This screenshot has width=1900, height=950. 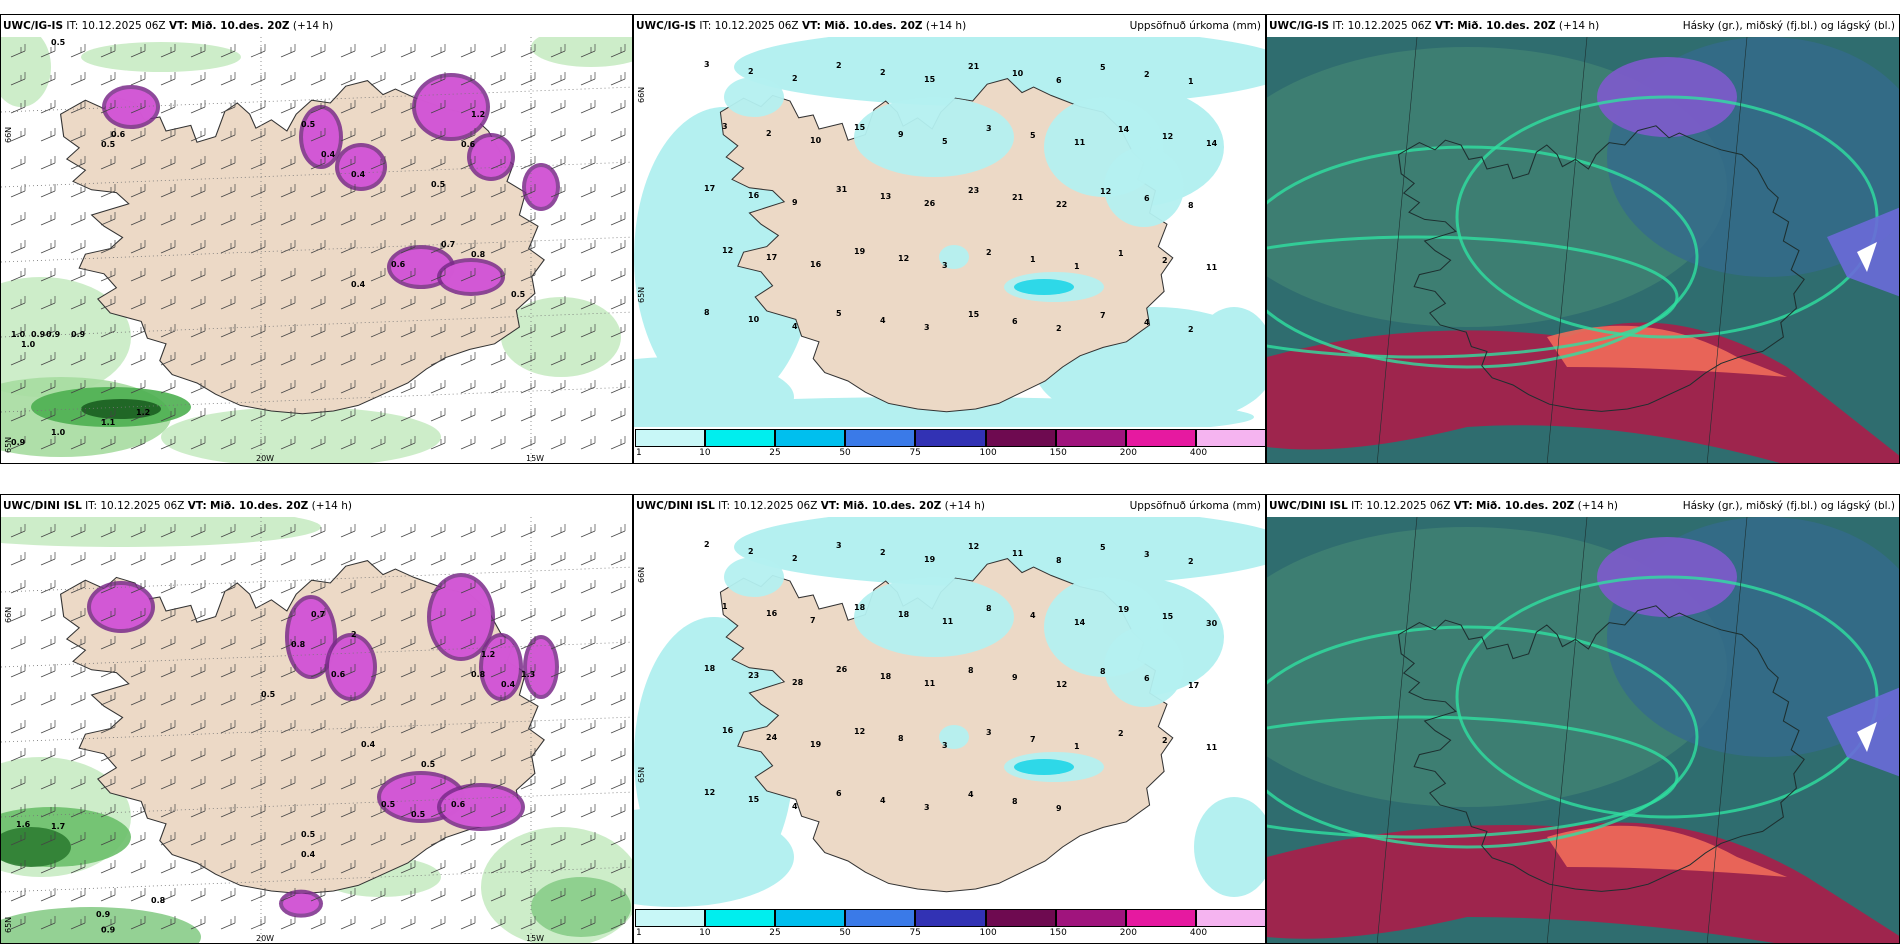 What do you see at coordinates (28, 344) in the screenshot?
I see `precip-value-label: 1.0` at bounding box center [28, 344].